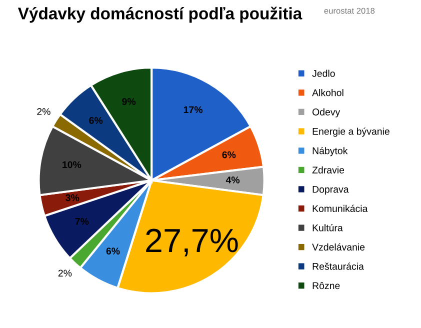 The width and height of the screenshot is (421, 328). What do you see at coordinates (340, 208) in the screenshot?
I see `legend-label: Komunikácia` at bounding box center [340, 208].